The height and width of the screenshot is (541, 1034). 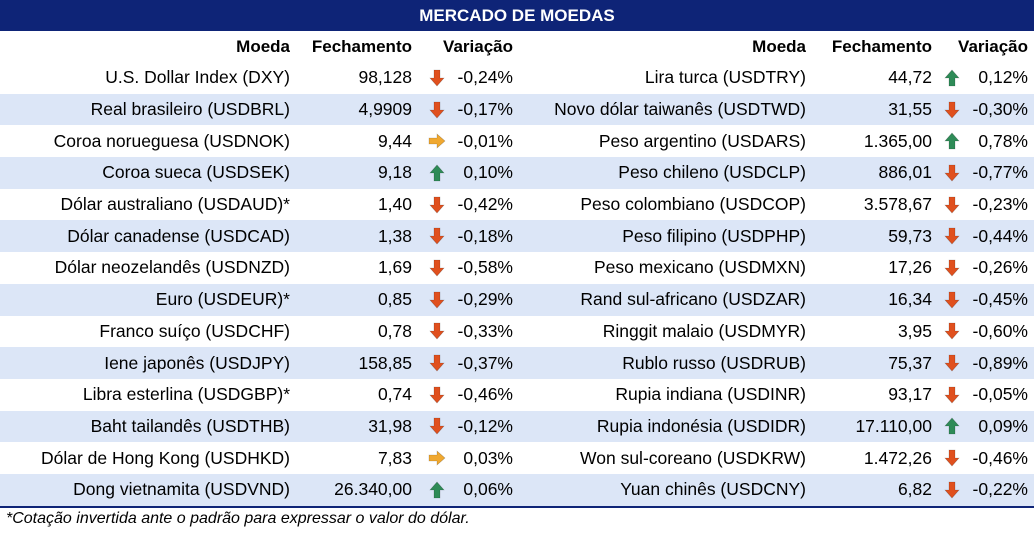 What do you see at coordinates (465, 268) in the screenshot?
I see `change-cell: -0,58%` at bounding box center [465, 268].